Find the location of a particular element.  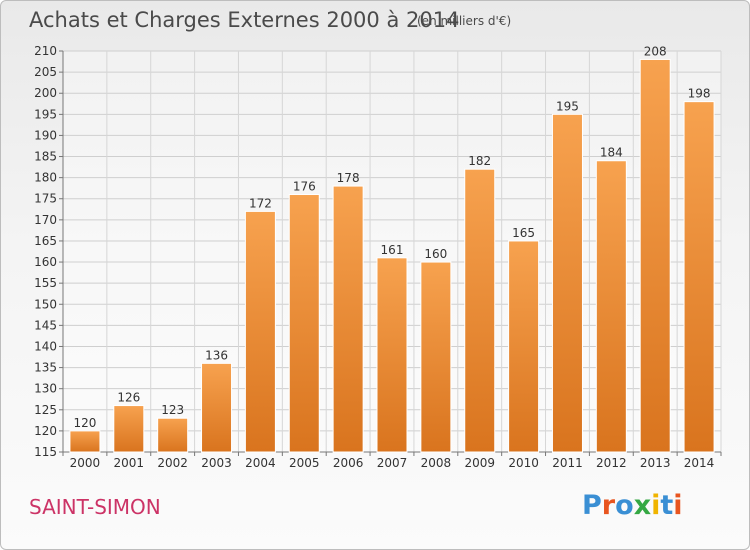

data-label: 123 is located at coordinates (172, 410).